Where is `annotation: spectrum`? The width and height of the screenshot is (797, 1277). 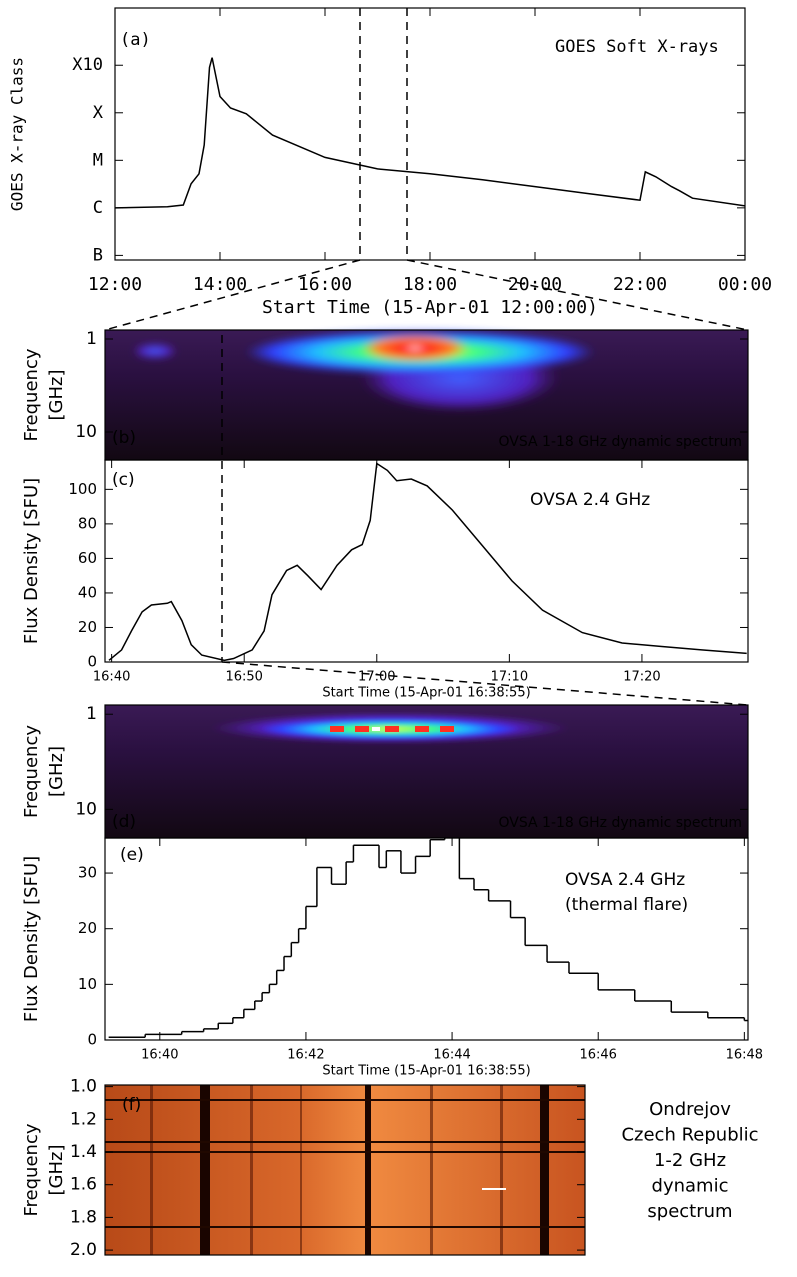
annotation: spectrum is located at coordinates (689, 1211).